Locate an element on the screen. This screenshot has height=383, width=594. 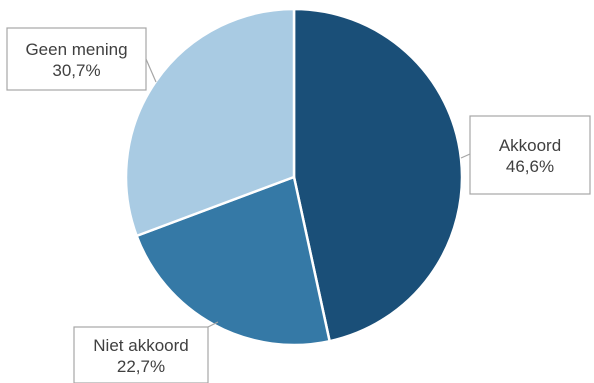
data-label-box-akkoord is located at coordinates (530, 155).